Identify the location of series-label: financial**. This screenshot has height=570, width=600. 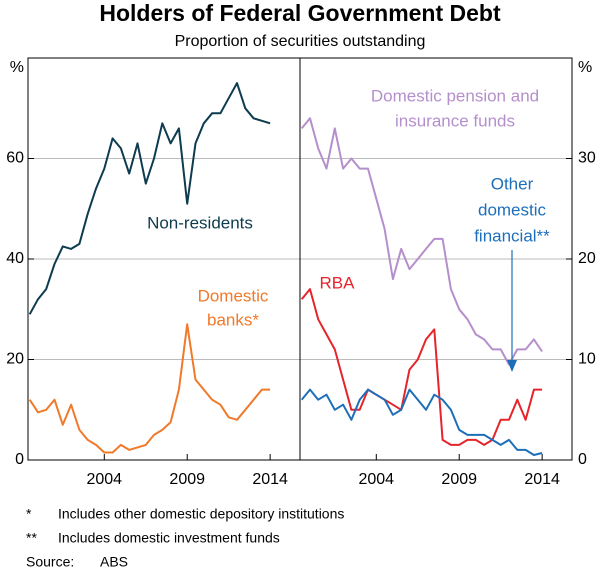
(512, 235).